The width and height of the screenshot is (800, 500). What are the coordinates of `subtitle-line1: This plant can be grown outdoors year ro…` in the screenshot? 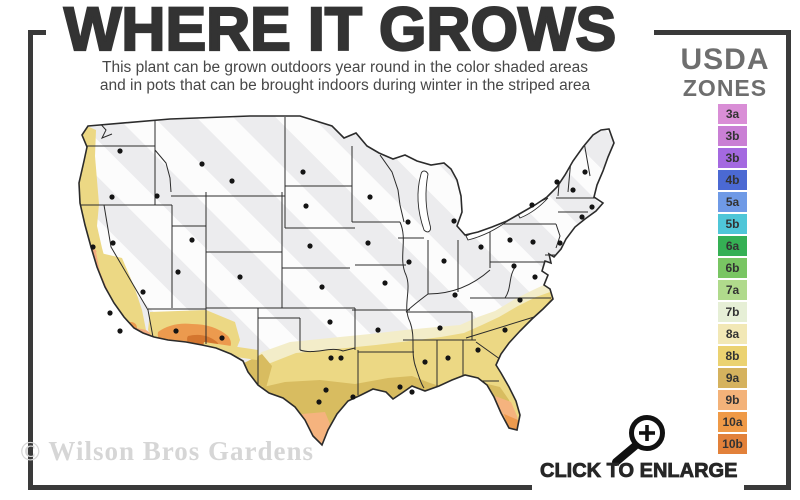 It's located at (345, 67).